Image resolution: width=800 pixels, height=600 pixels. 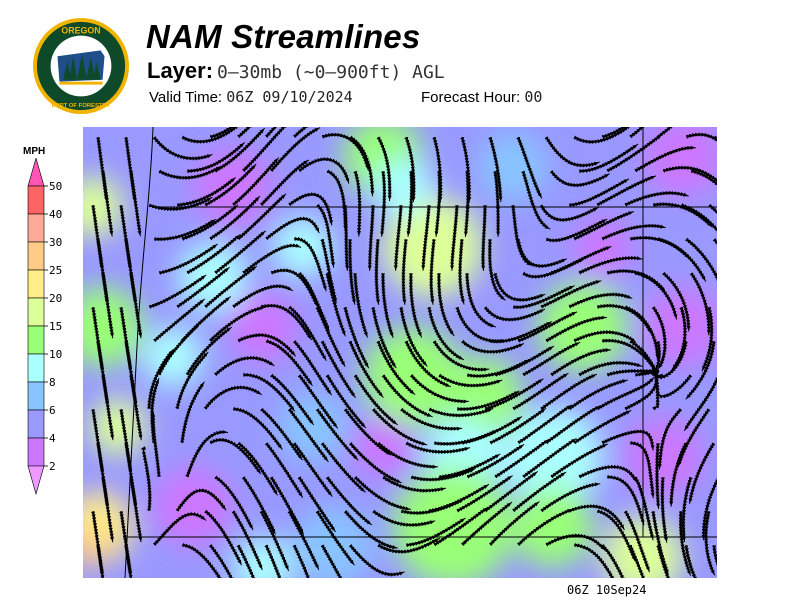 What do you see at coordinates (55, 298) in the screenshot?
I see `legend-tick-label: 20` at bounding box center [55, 298].